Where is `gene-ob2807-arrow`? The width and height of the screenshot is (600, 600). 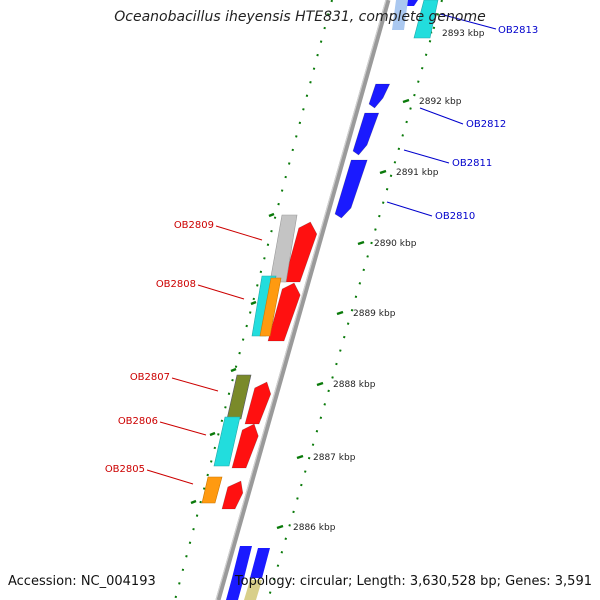 gene-ob2807-arrow is located at coordinates (258, 403).